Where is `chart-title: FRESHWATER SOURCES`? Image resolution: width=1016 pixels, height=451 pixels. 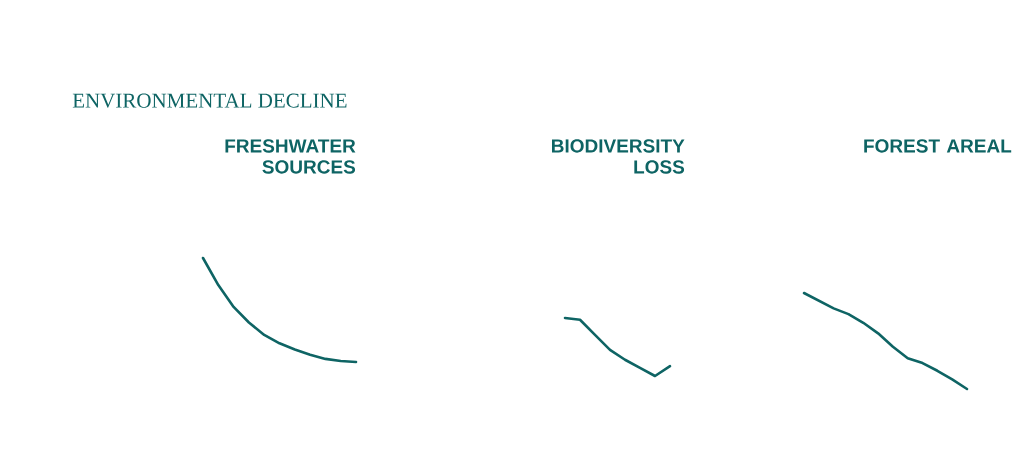 chart-title: FRESHWATER SOURCES is located at coordinates (290, 156).